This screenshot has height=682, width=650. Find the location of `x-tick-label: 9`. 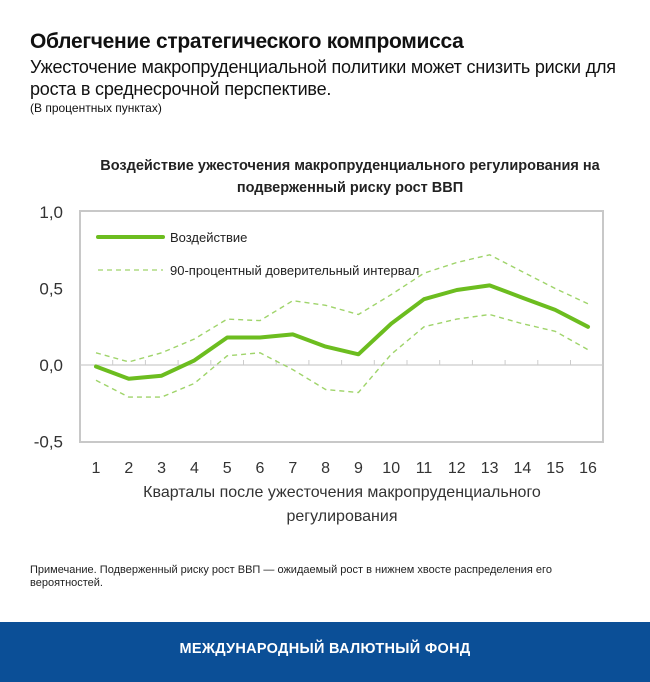

x-tick-label: 9 is located at coordinates (358, 468).